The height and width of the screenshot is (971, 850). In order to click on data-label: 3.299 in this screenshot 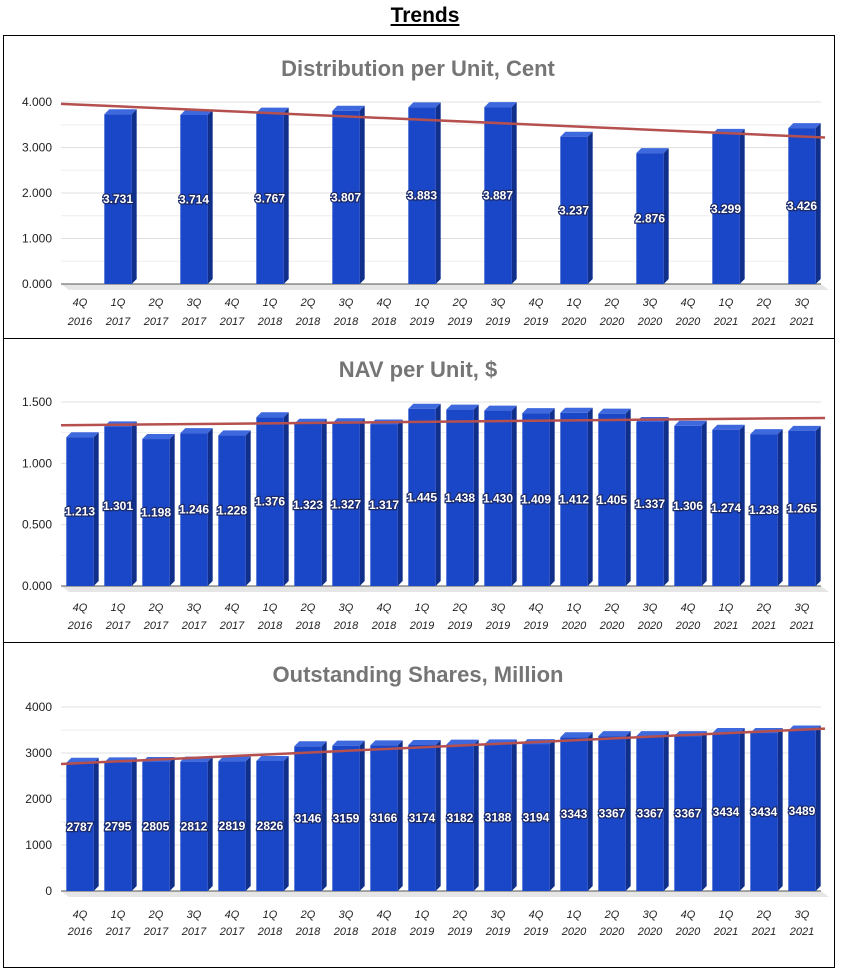, I will do `click(726, 209)`.